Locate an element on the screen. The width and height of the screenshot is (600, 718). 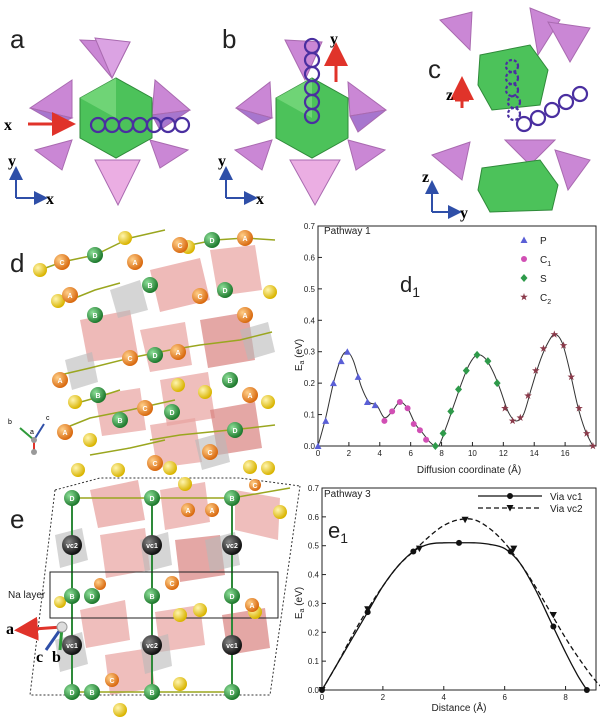
series-line is located at coordinates (454, 616).